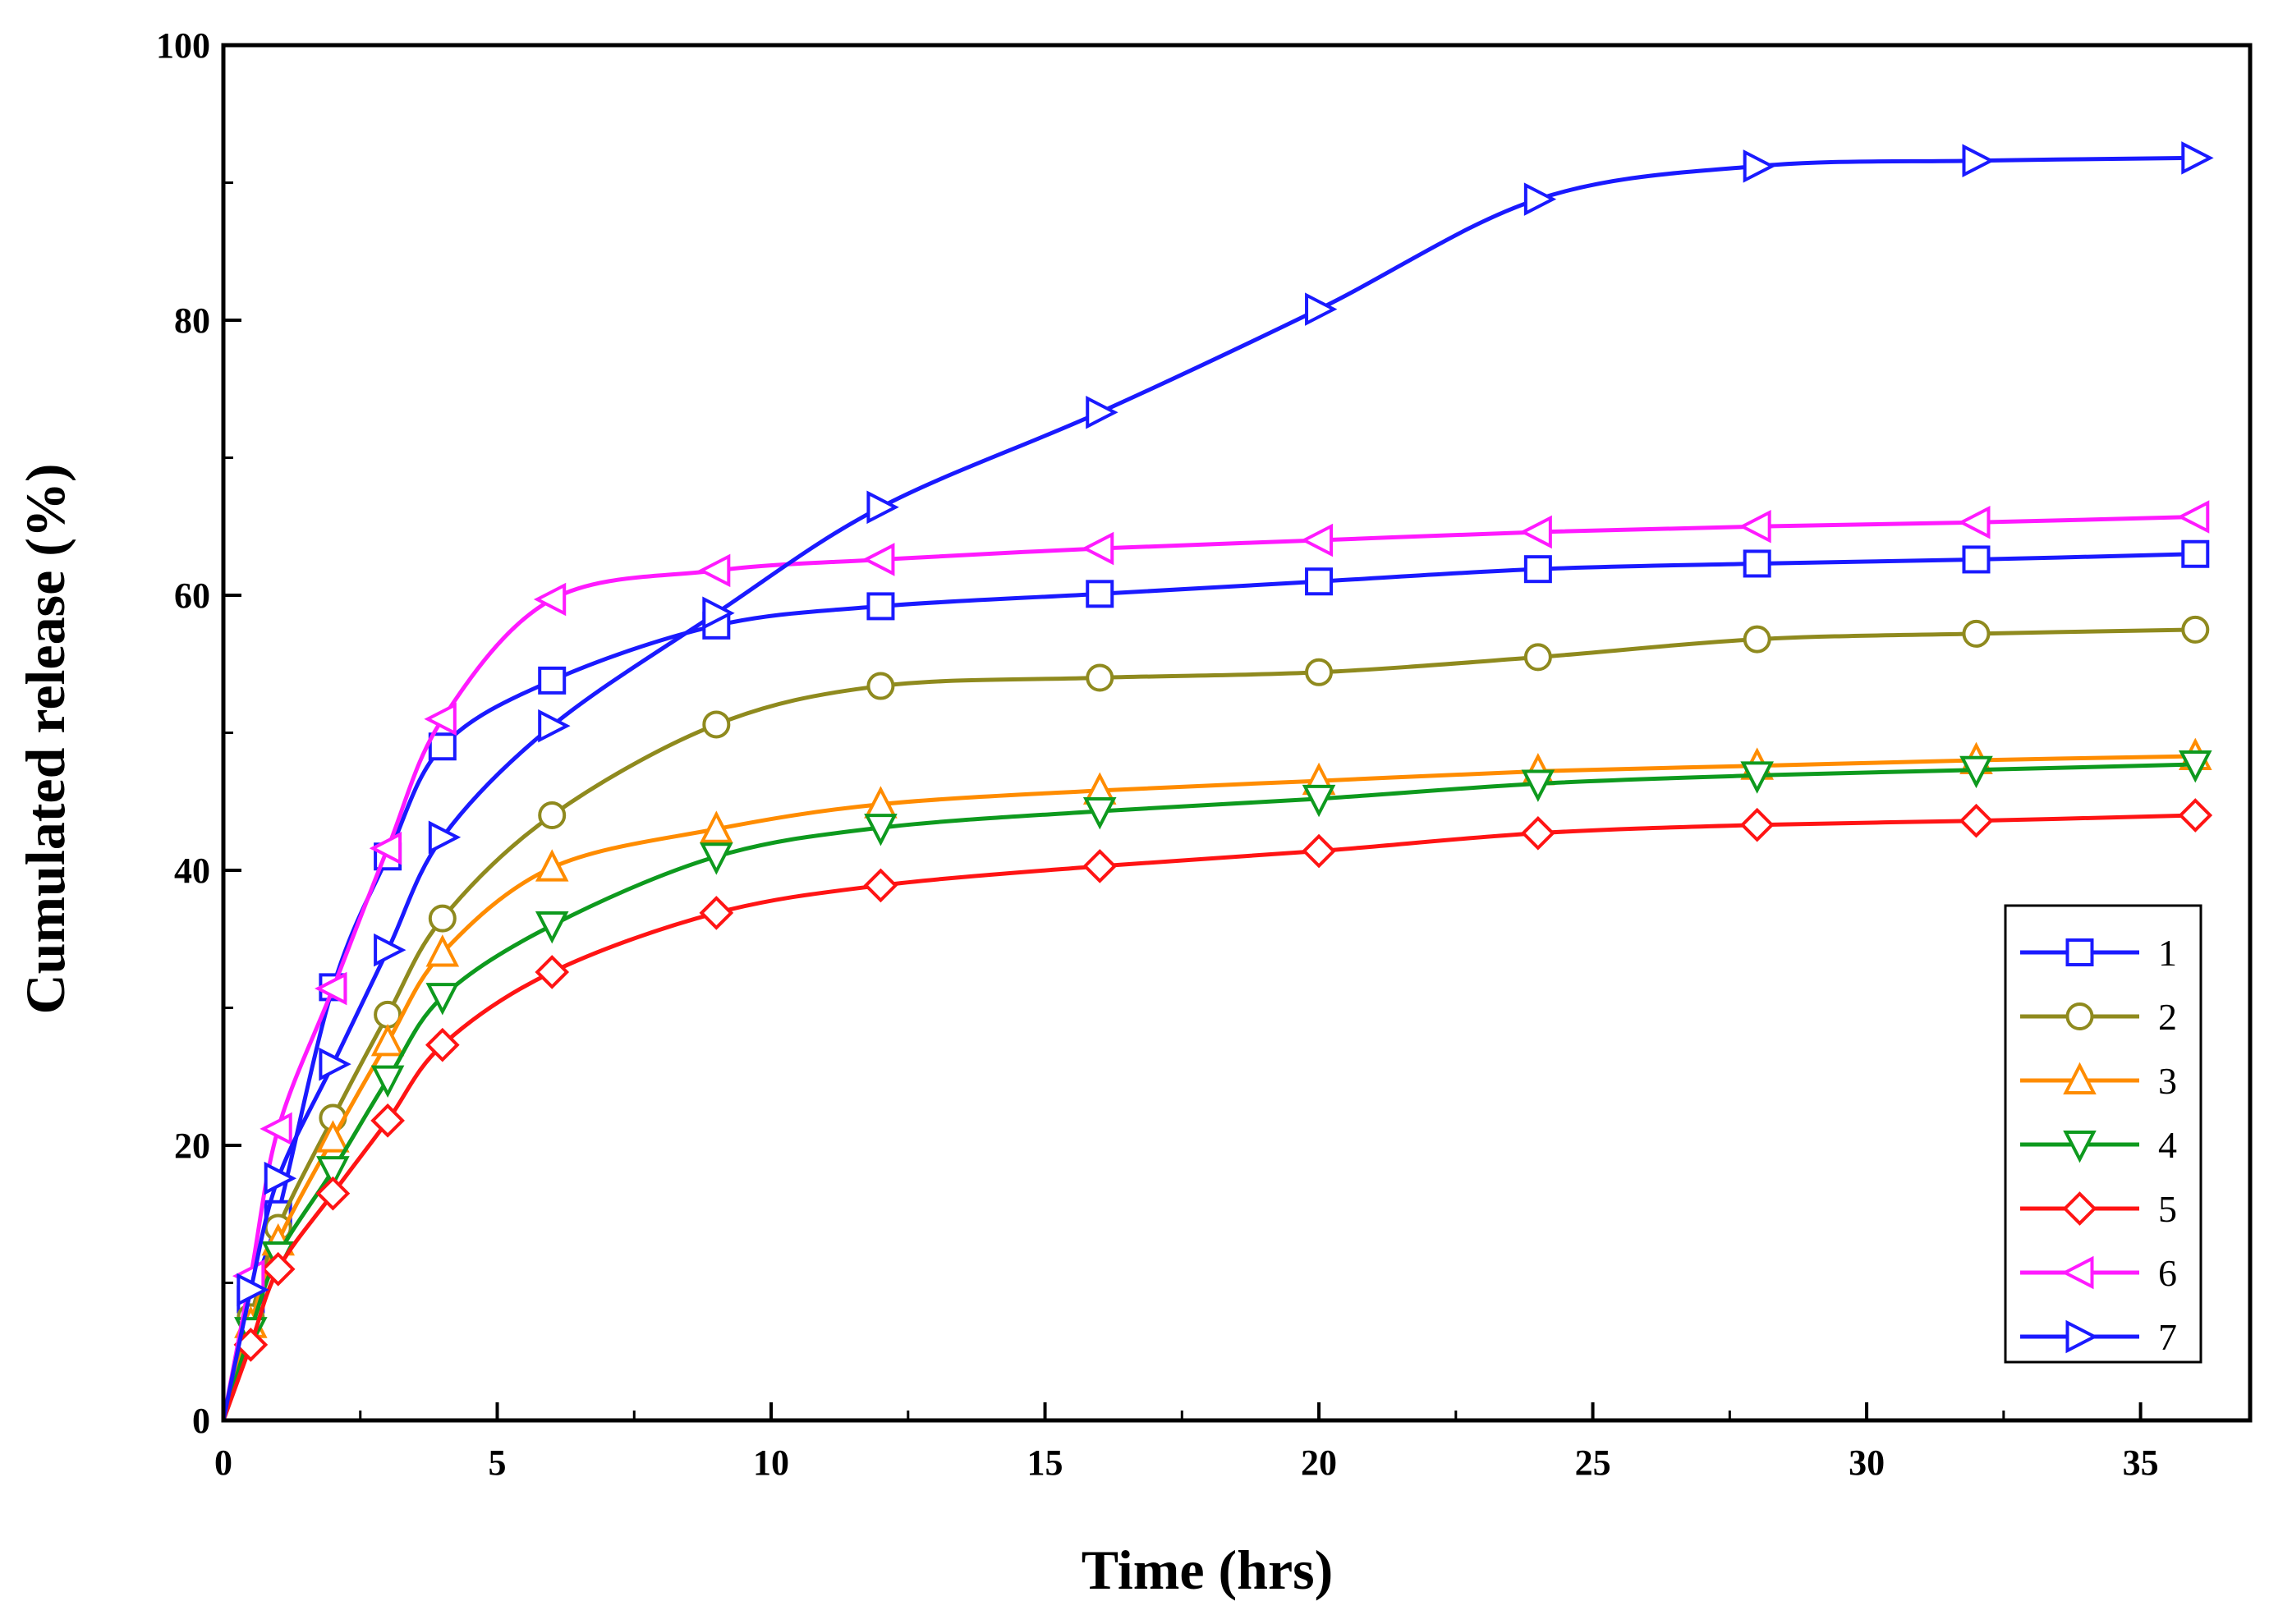  Describe the element at coordinates (1867, 1463) in the screenshot. I see `x-tick-label-30: 30` at that location.